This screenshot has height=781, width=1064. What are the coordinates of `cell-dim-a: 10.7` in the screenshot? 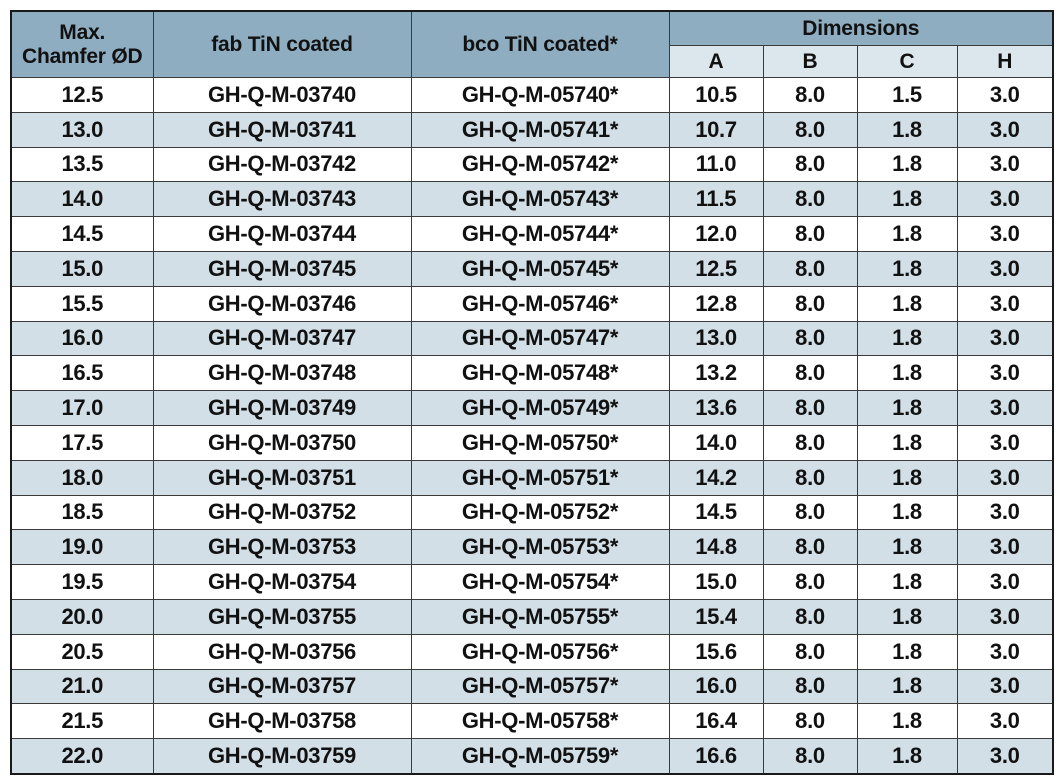 It's located at (716, 129).